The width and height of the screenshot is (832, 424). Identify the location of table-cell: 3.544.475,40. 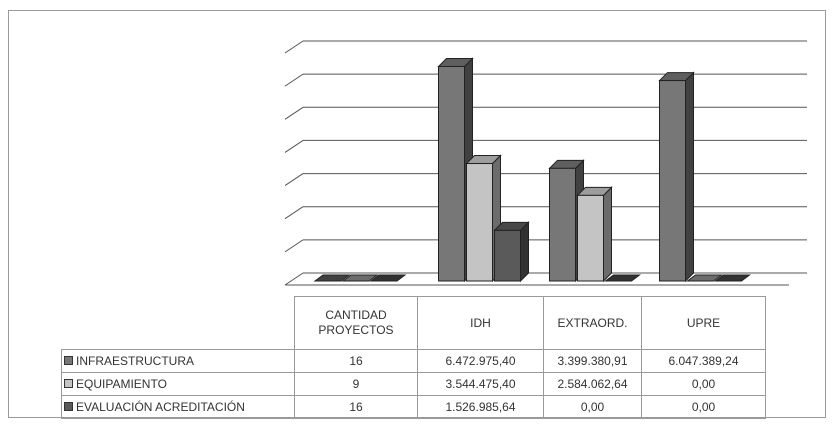
(480, 384).